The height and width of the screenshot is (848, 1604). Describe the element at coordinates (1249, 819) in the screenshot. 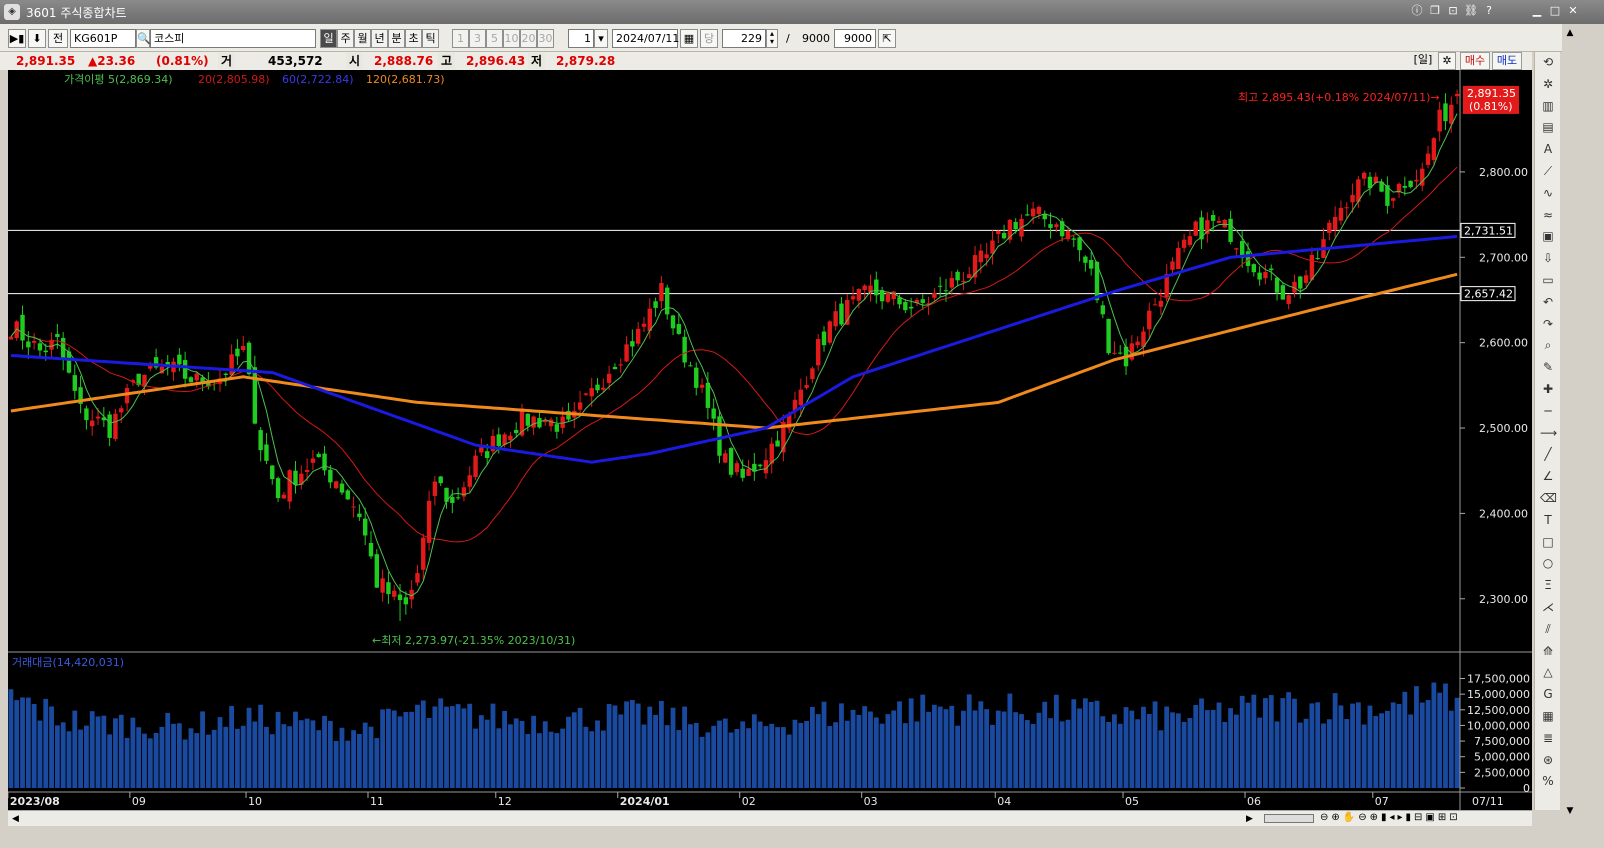

I see `scroll-right-icon: ▶` at that location.